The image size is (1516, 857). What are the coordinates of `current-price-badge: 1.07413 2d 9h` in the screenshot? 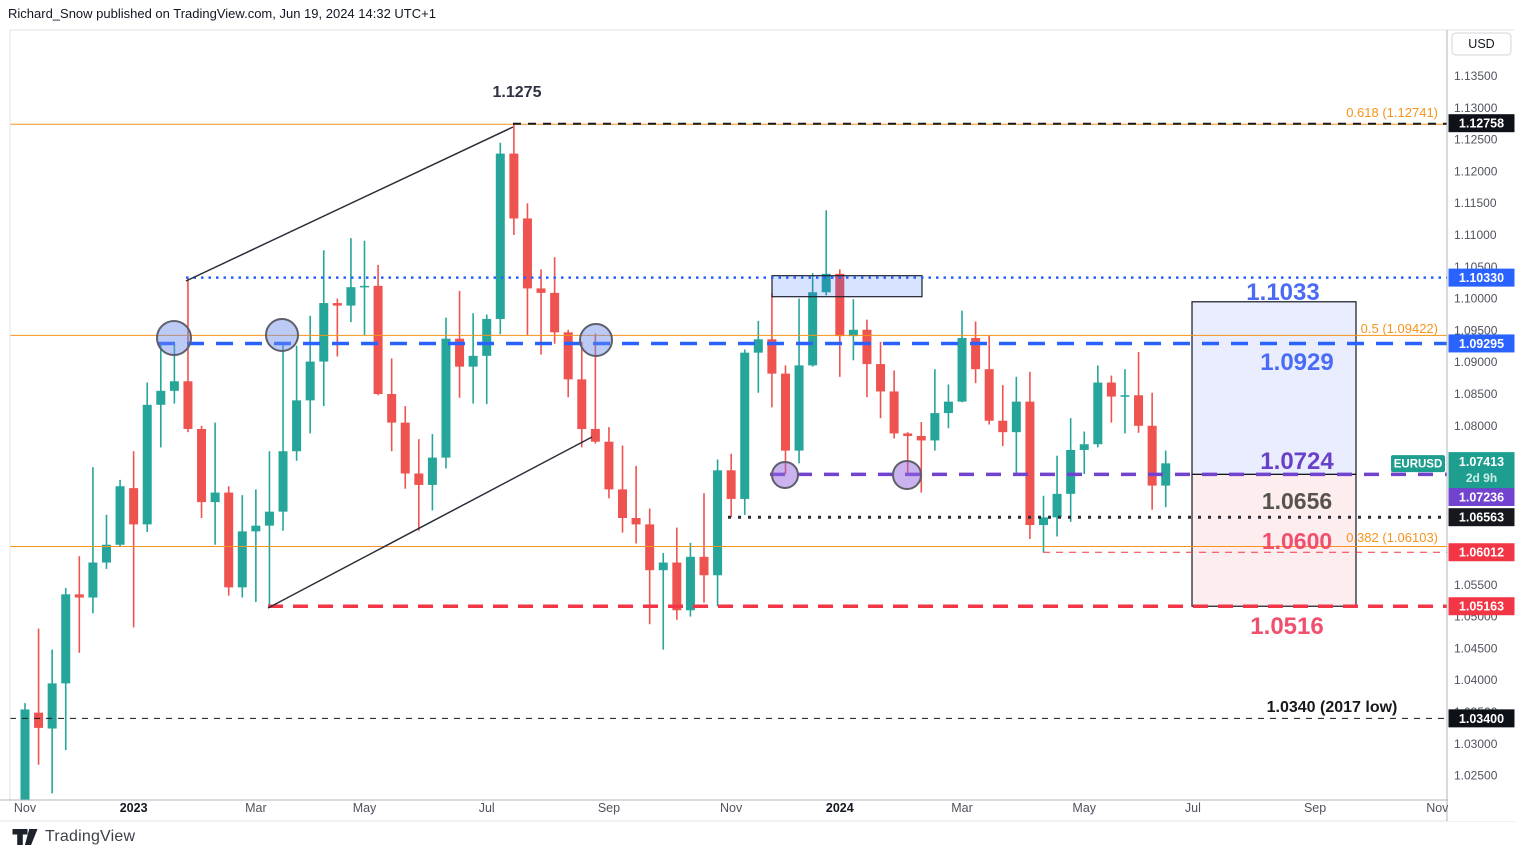 It's located at (1481, 470).